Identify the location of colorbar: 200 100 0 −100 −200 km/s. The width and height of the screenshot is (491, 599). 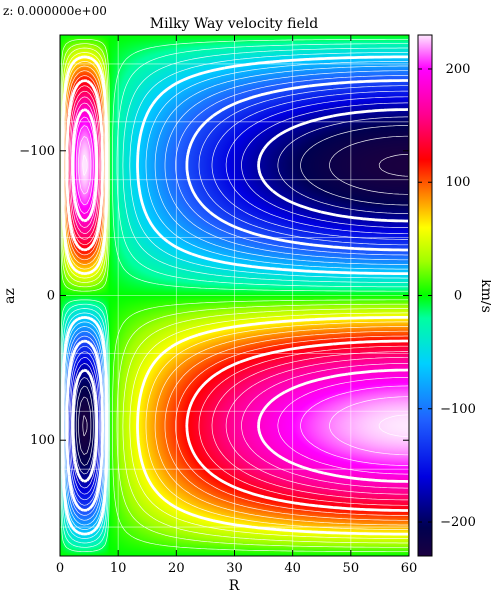
(454, 295).